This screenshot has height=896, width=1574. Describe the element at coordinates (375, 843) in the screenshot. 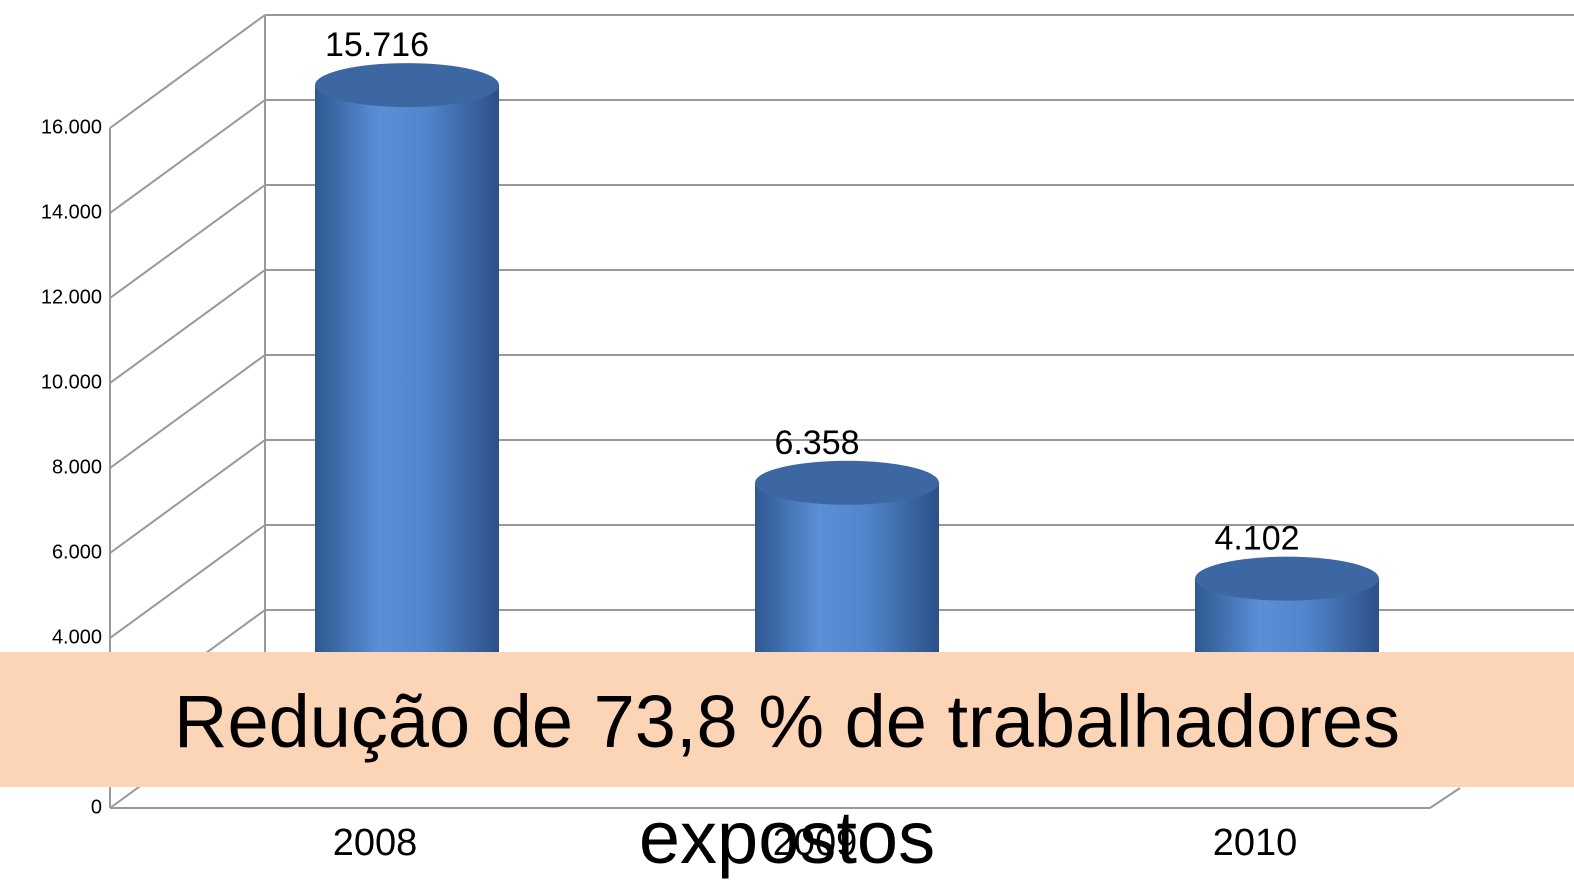

I see `x-tick-label: 2008` at that location.